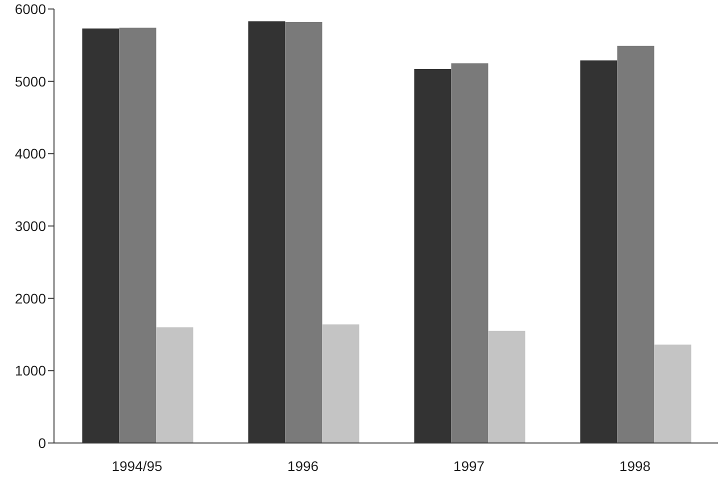 The image size is (719, 483). Describe the element at coordinates (30, 81) in the screenshot. I see `y-tick-label: 5000` at that location.